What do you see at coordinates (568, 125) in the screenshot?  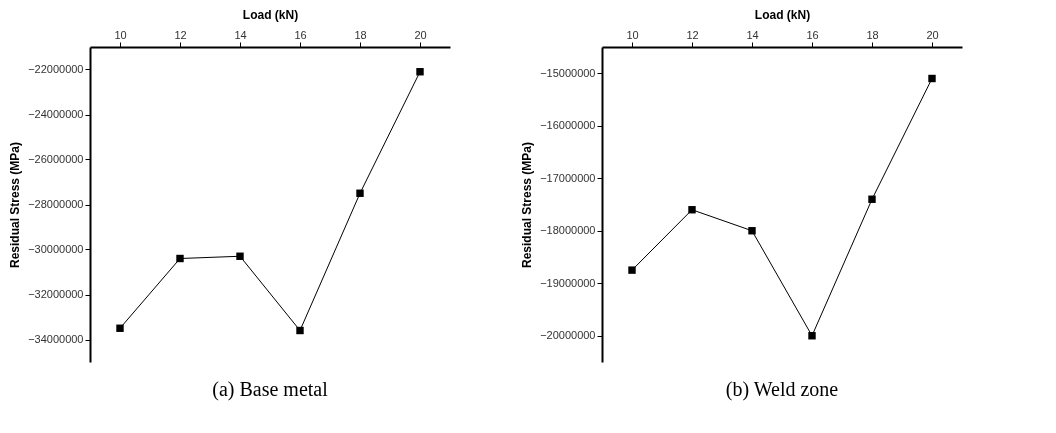 I see `y-tick-label: −16000000` at bounding box center [568, 125].